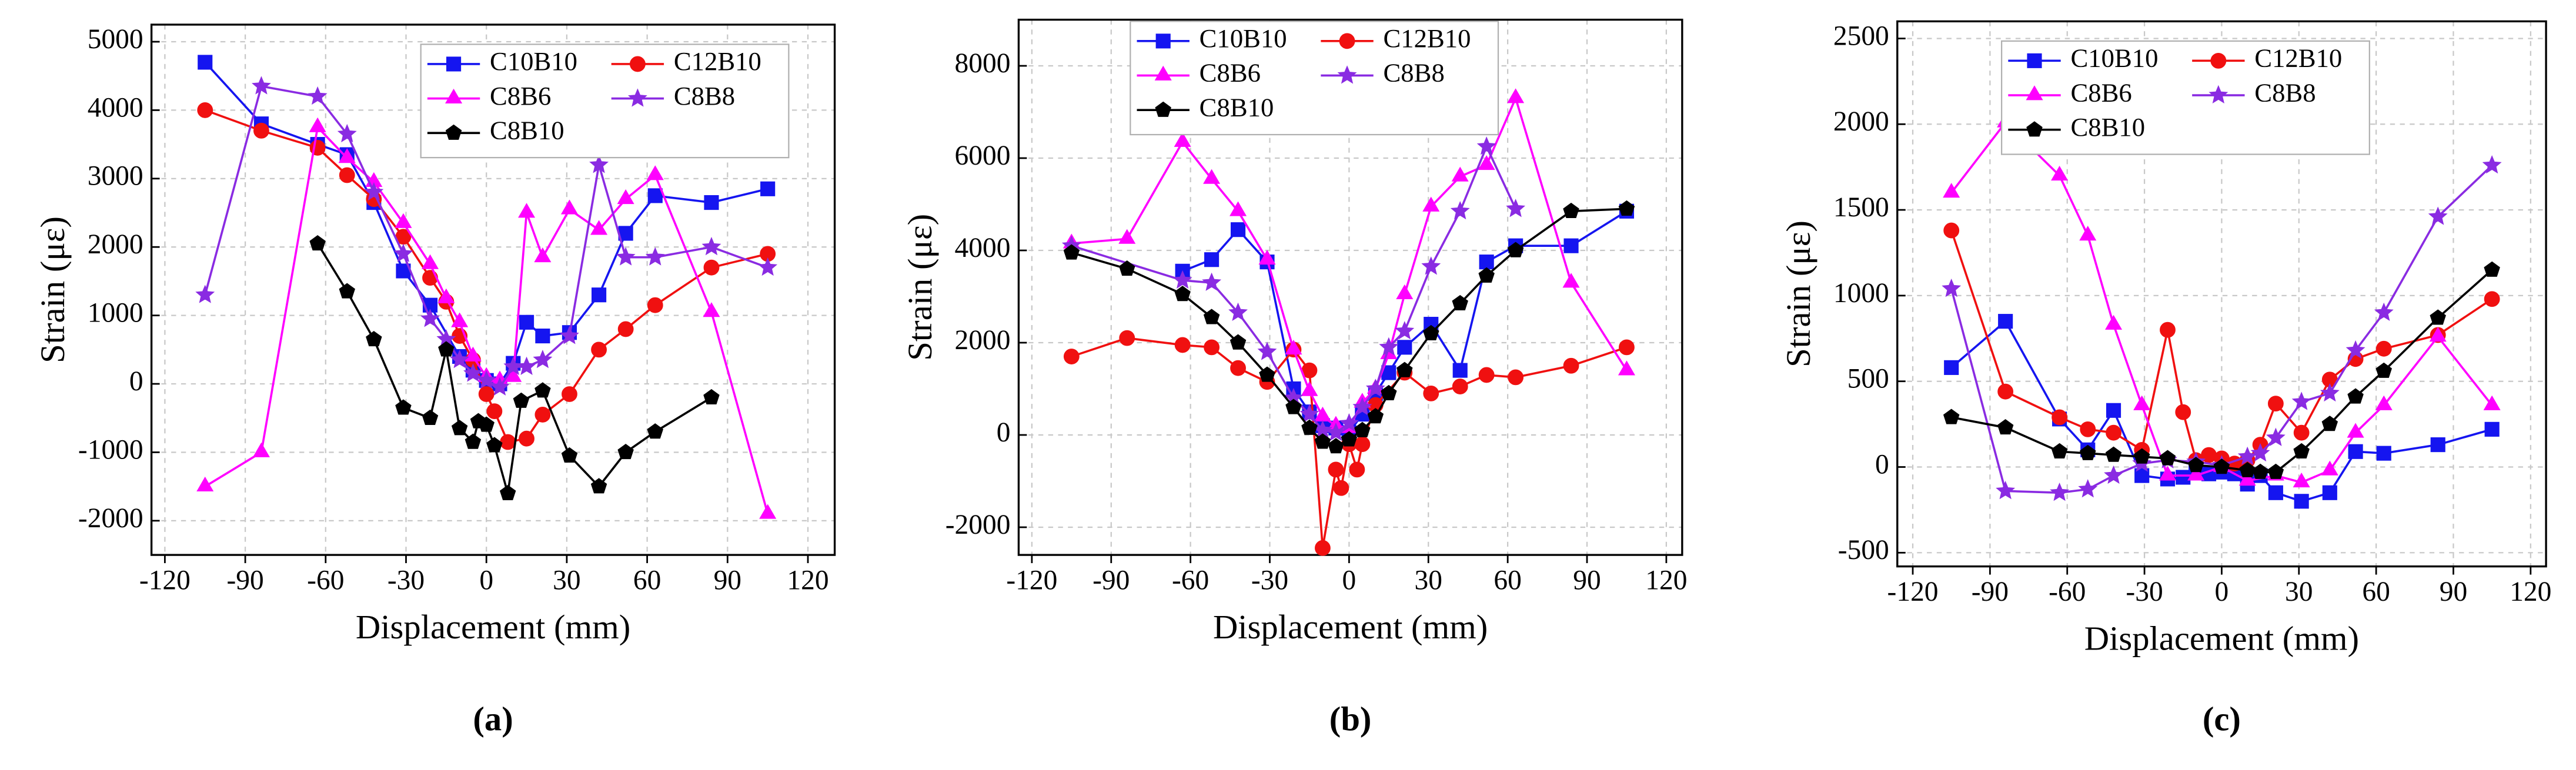 This screenshot has height=770, width=2576. What do you see at coordinates (1990, 592) in the screenshot?
I see `x-tick-label: -90` at bounding box center [1990, 592].